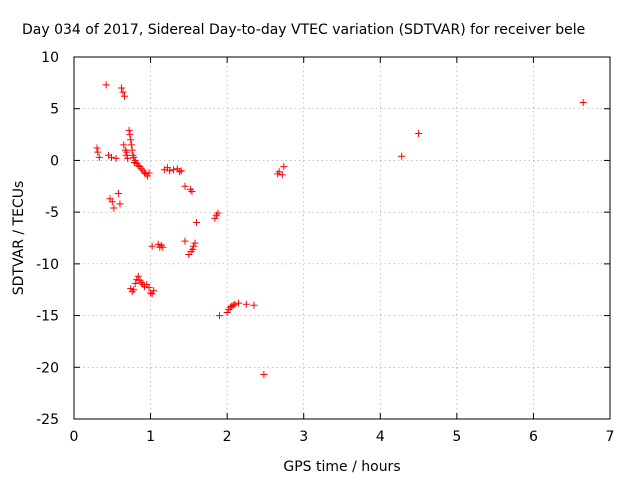 The height and width of the screenshot is (480, 640). I want to click on y-tick-label: 10, so click(50, 58).